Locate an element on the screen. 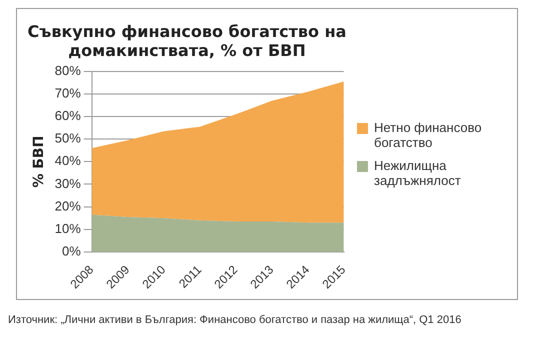  y-tick-label: 10% is located at coordinates (68, 228).